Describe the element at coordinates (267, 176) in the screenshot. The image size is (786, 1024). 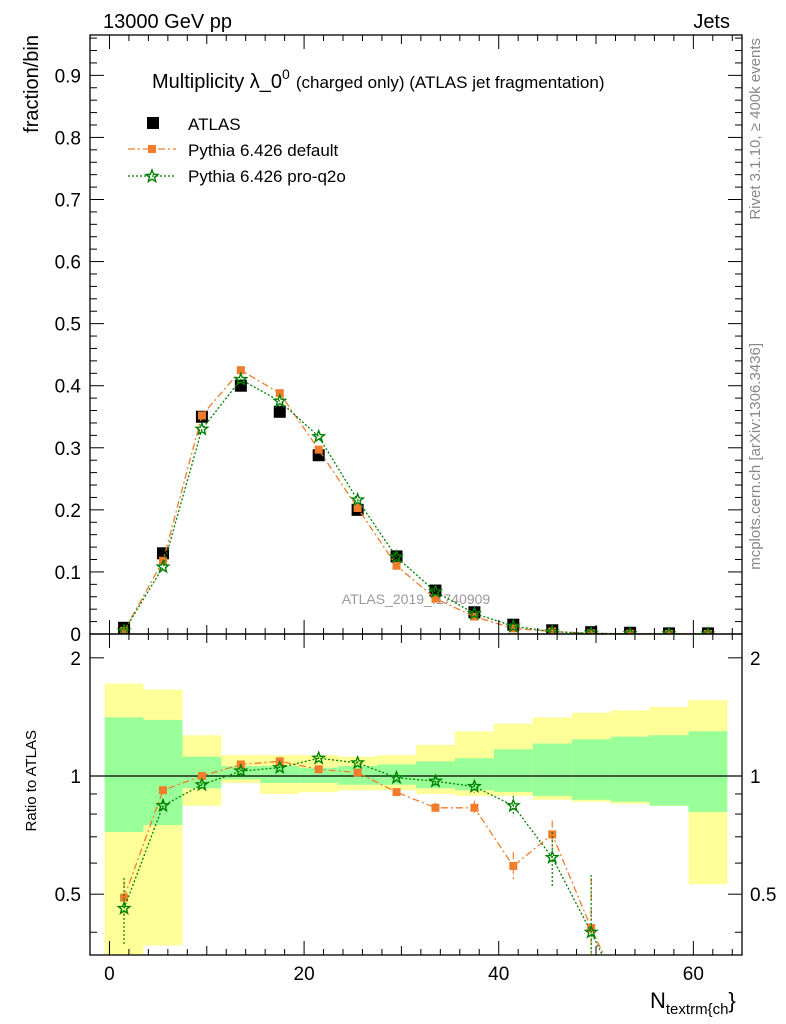
I see `legend-label-proq2o: Pythia 6.426 pro-q2o` at that location.